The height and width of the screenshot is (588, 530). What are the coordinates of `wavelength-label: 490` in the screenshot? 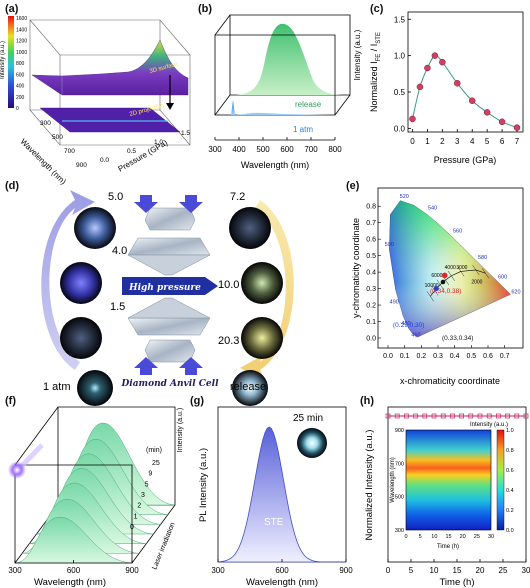 It's located at (394, 302).